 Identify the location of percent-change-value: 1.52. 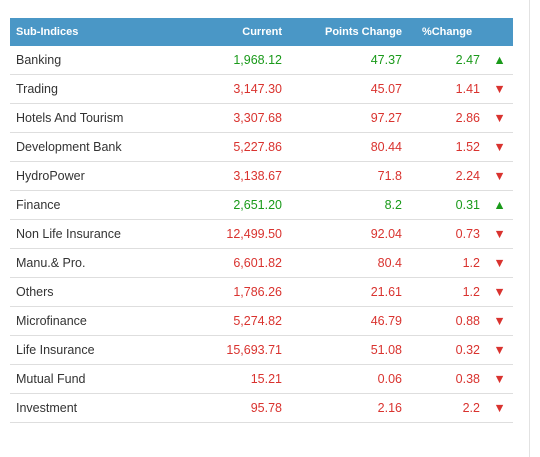
(447, 147).